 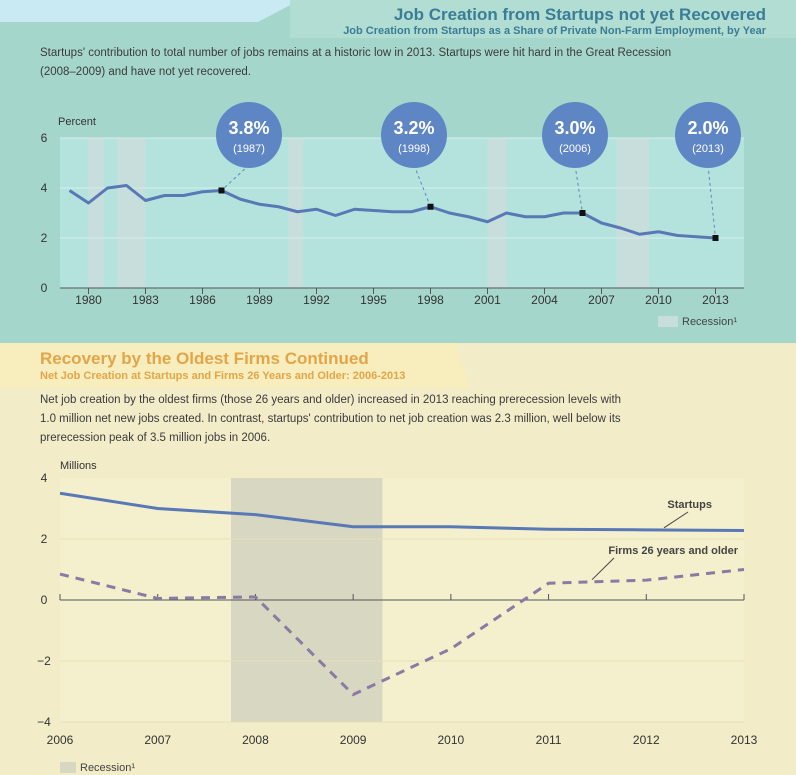 I want to click on y-axis-label: Percent, so click(x=77, y=122).